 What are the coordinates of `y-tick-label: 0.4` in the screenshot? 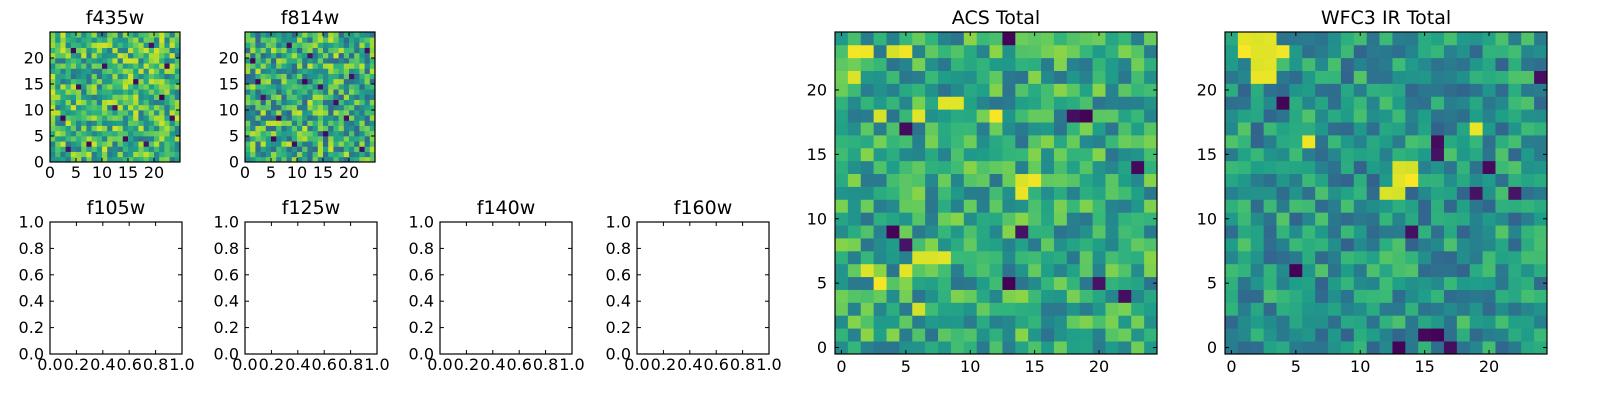 It's located at (31, 301).